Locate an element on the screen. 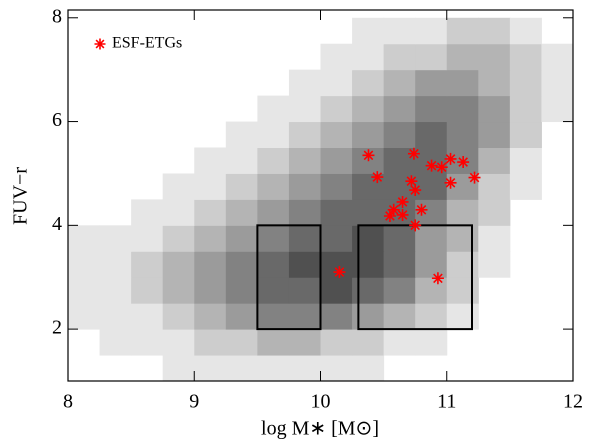 This screenshot has width=596, height=445. x-tick-label: 12 is located at coordinates (573, 402).